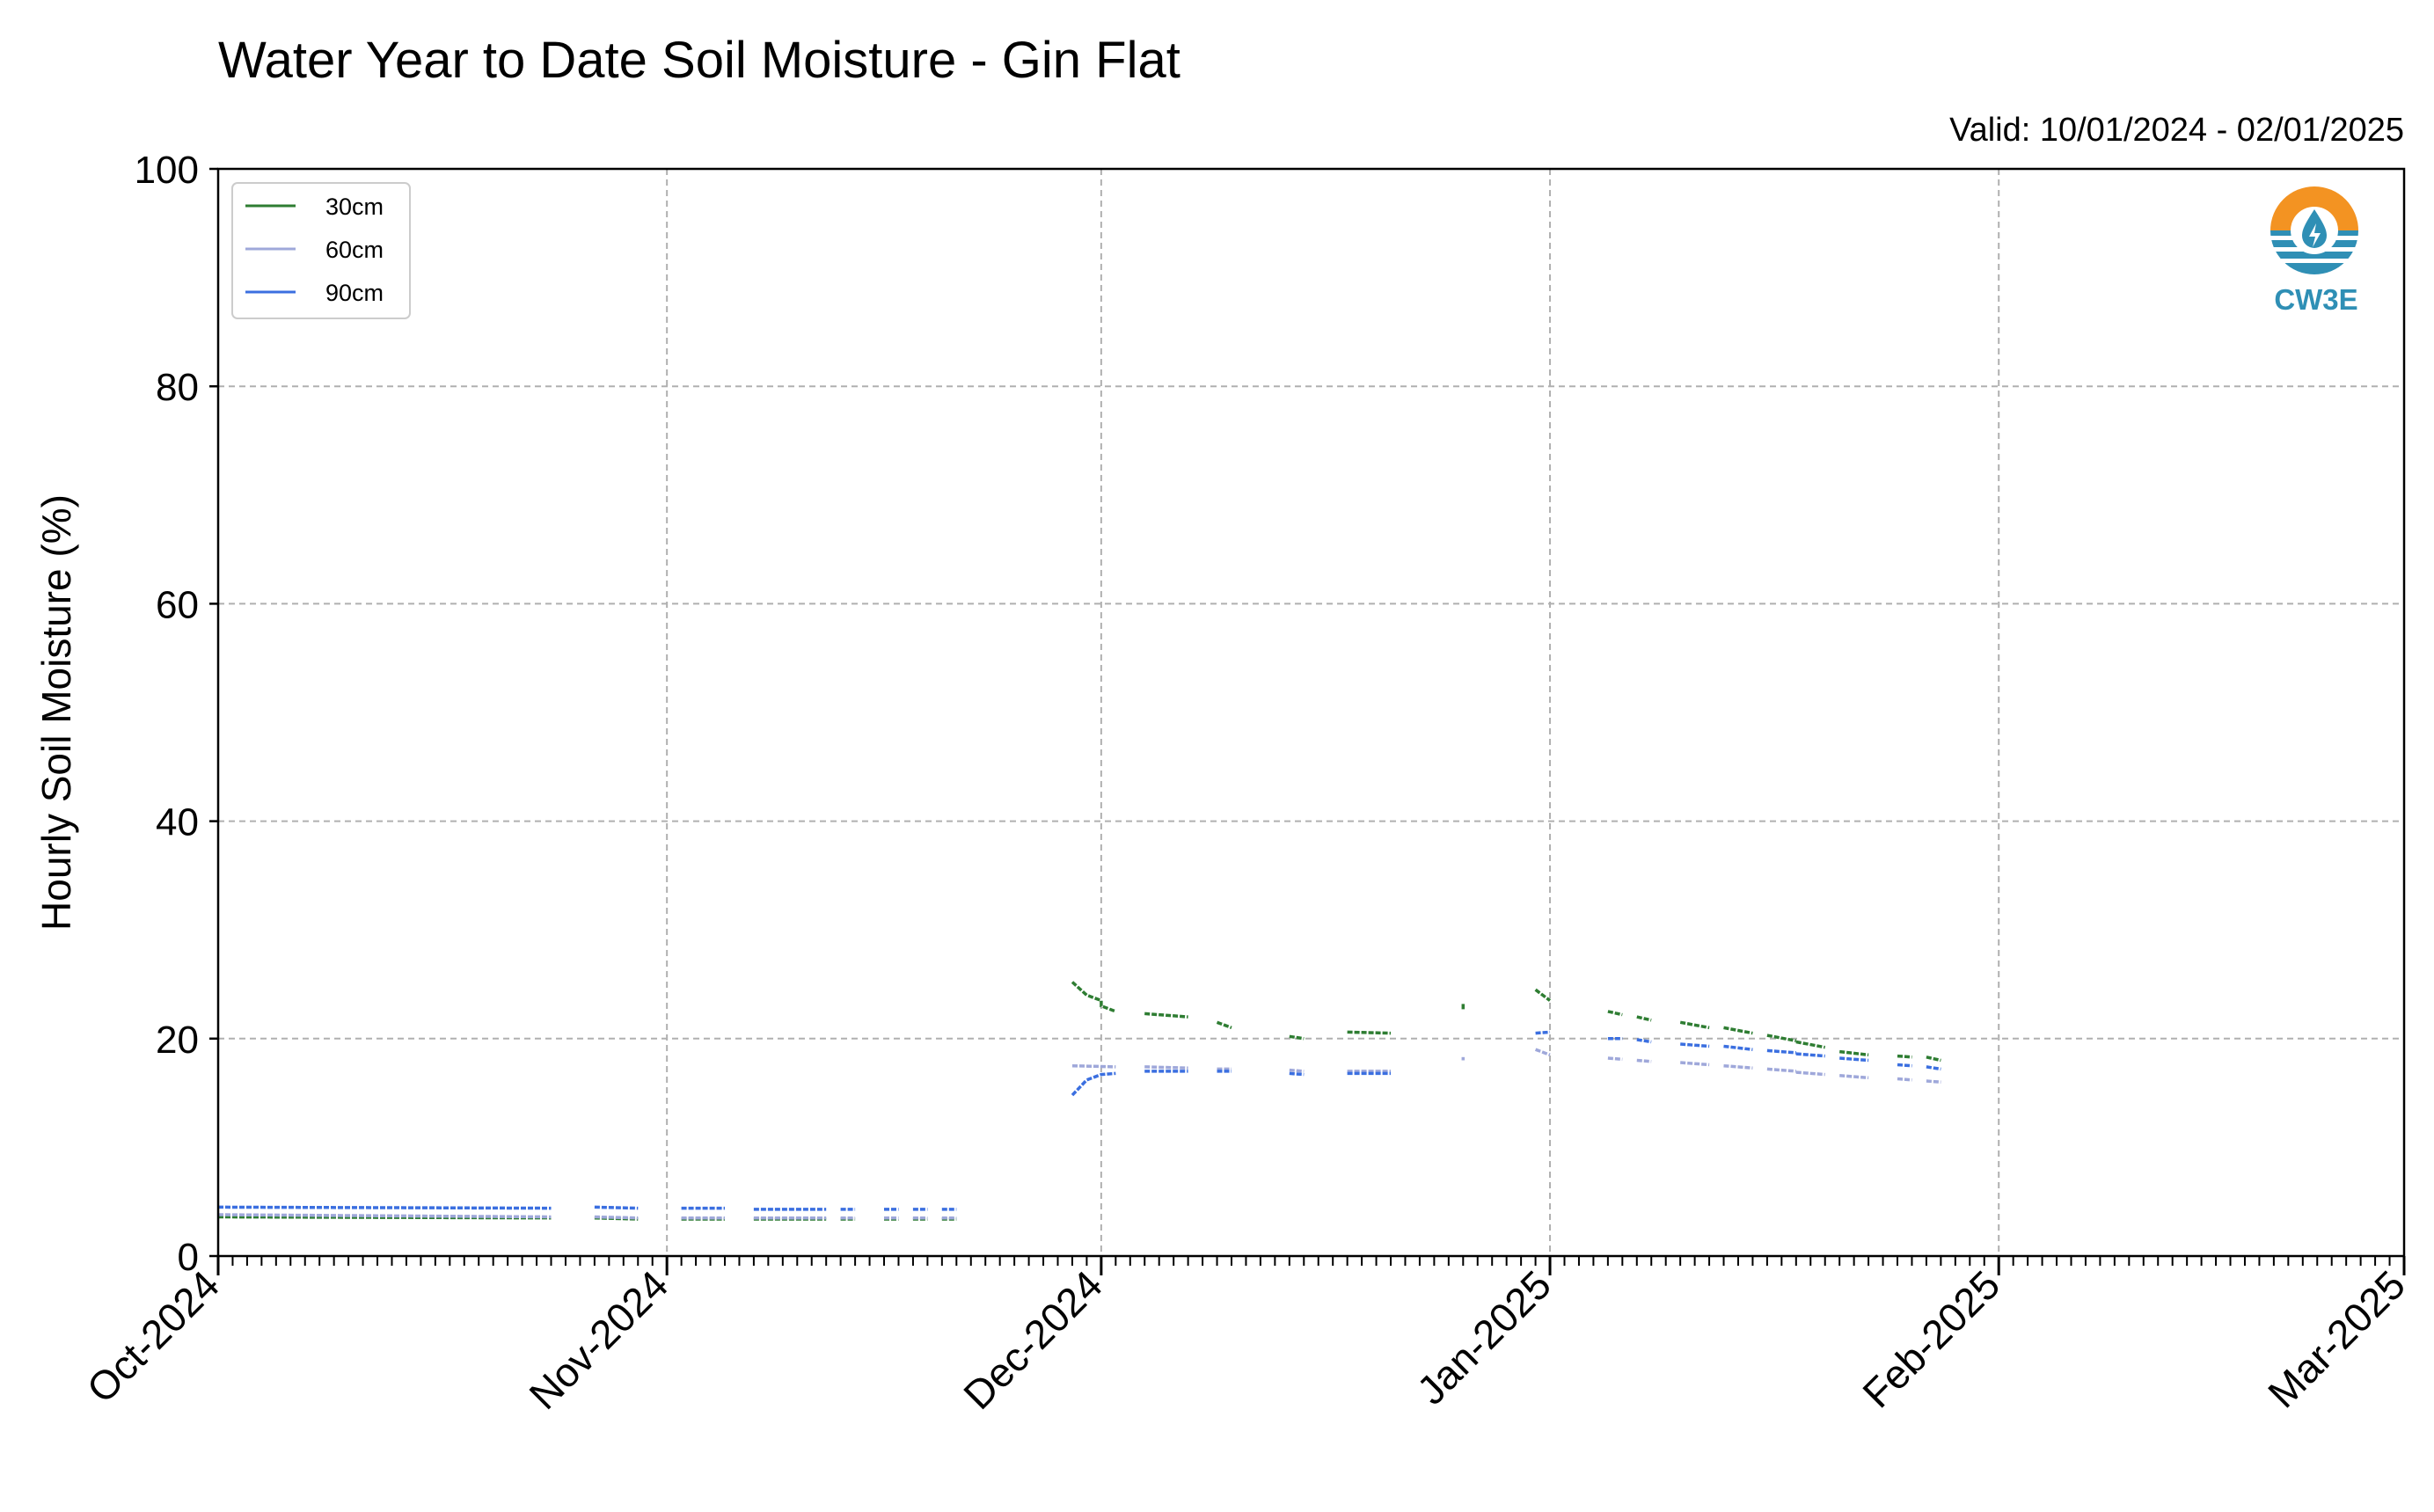 The width and height of the screenshot is (2434, 1512). What do you see at coordinates (2176, 130) in the screenshot?
I see `valid-date-range: Valid: 10/01/2024 - 02/01/2025` at bounding box center [2176, 130].